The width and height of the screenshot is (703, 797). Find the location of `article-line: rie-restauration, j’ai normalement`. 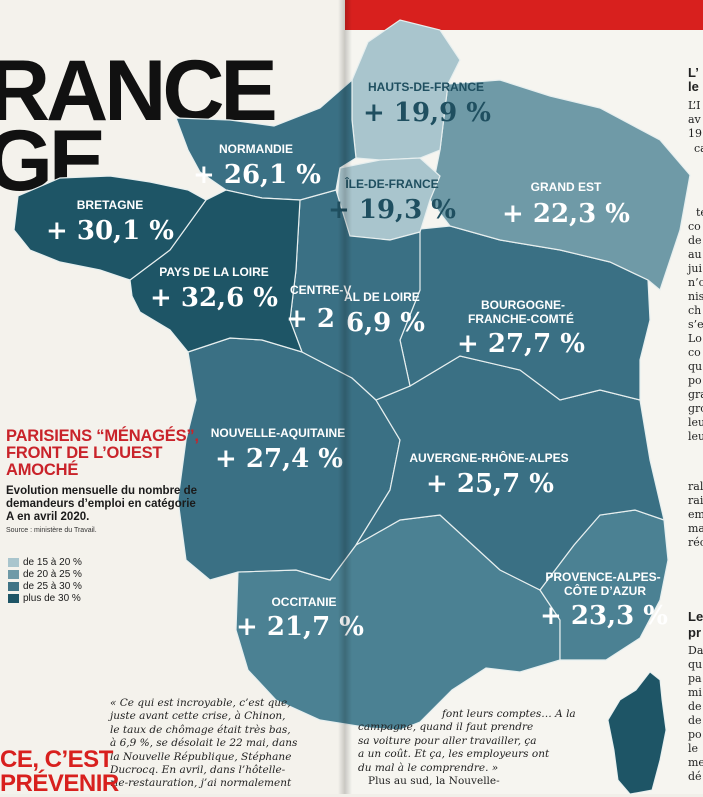

article-line: rie-restauration, j’ai normalement is located at coordinates (201, 783).